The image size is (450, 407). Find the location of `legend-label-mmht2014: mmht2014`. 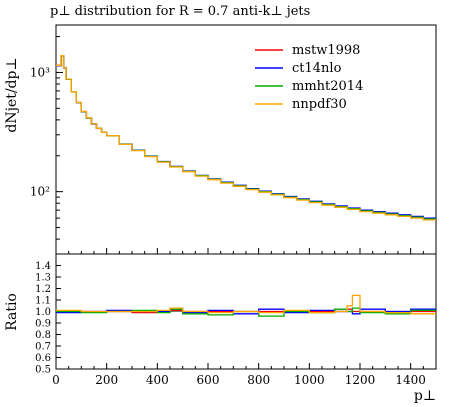

legend-label-mmht2014: mmht2014 is located at coordinates (327, 86).